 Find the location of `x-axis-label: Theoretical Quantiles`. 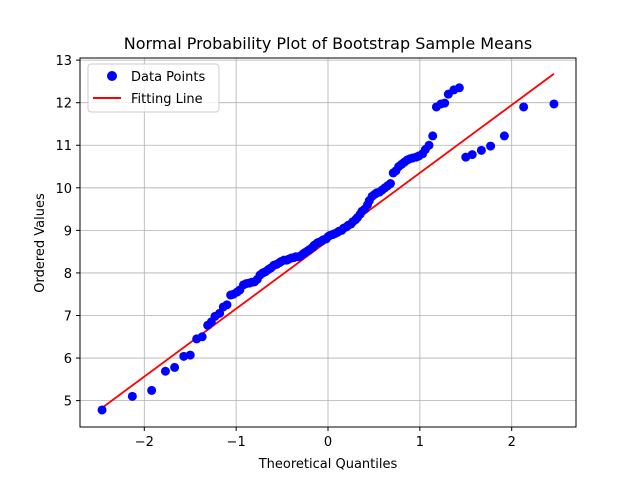

x-axis-label: Theoretical Quantiles is located at coordinates (328, 464).